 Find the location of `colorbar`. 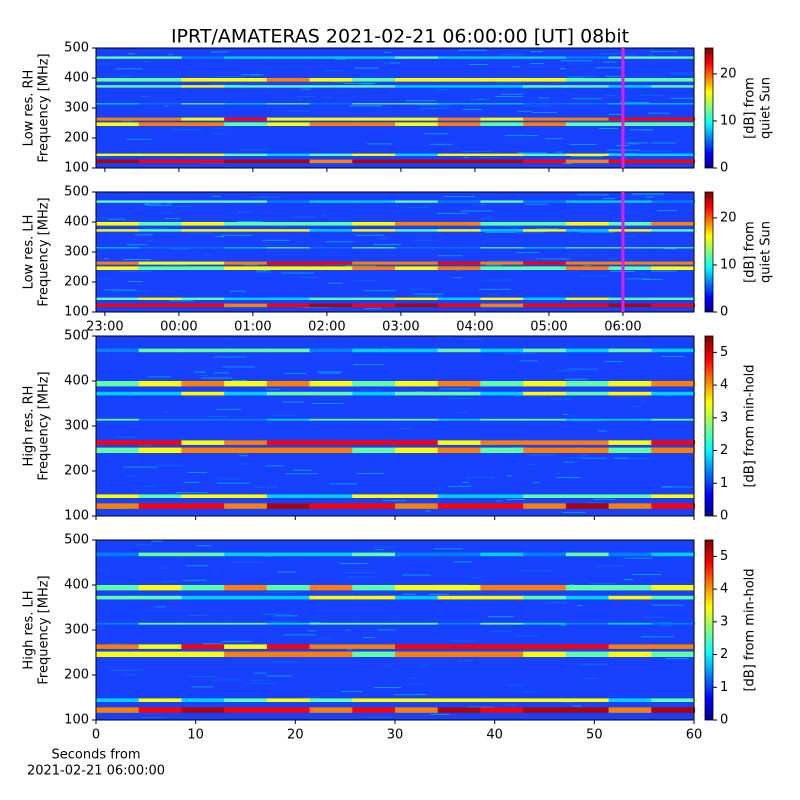

colorbar is located at coordinates (709, 630).